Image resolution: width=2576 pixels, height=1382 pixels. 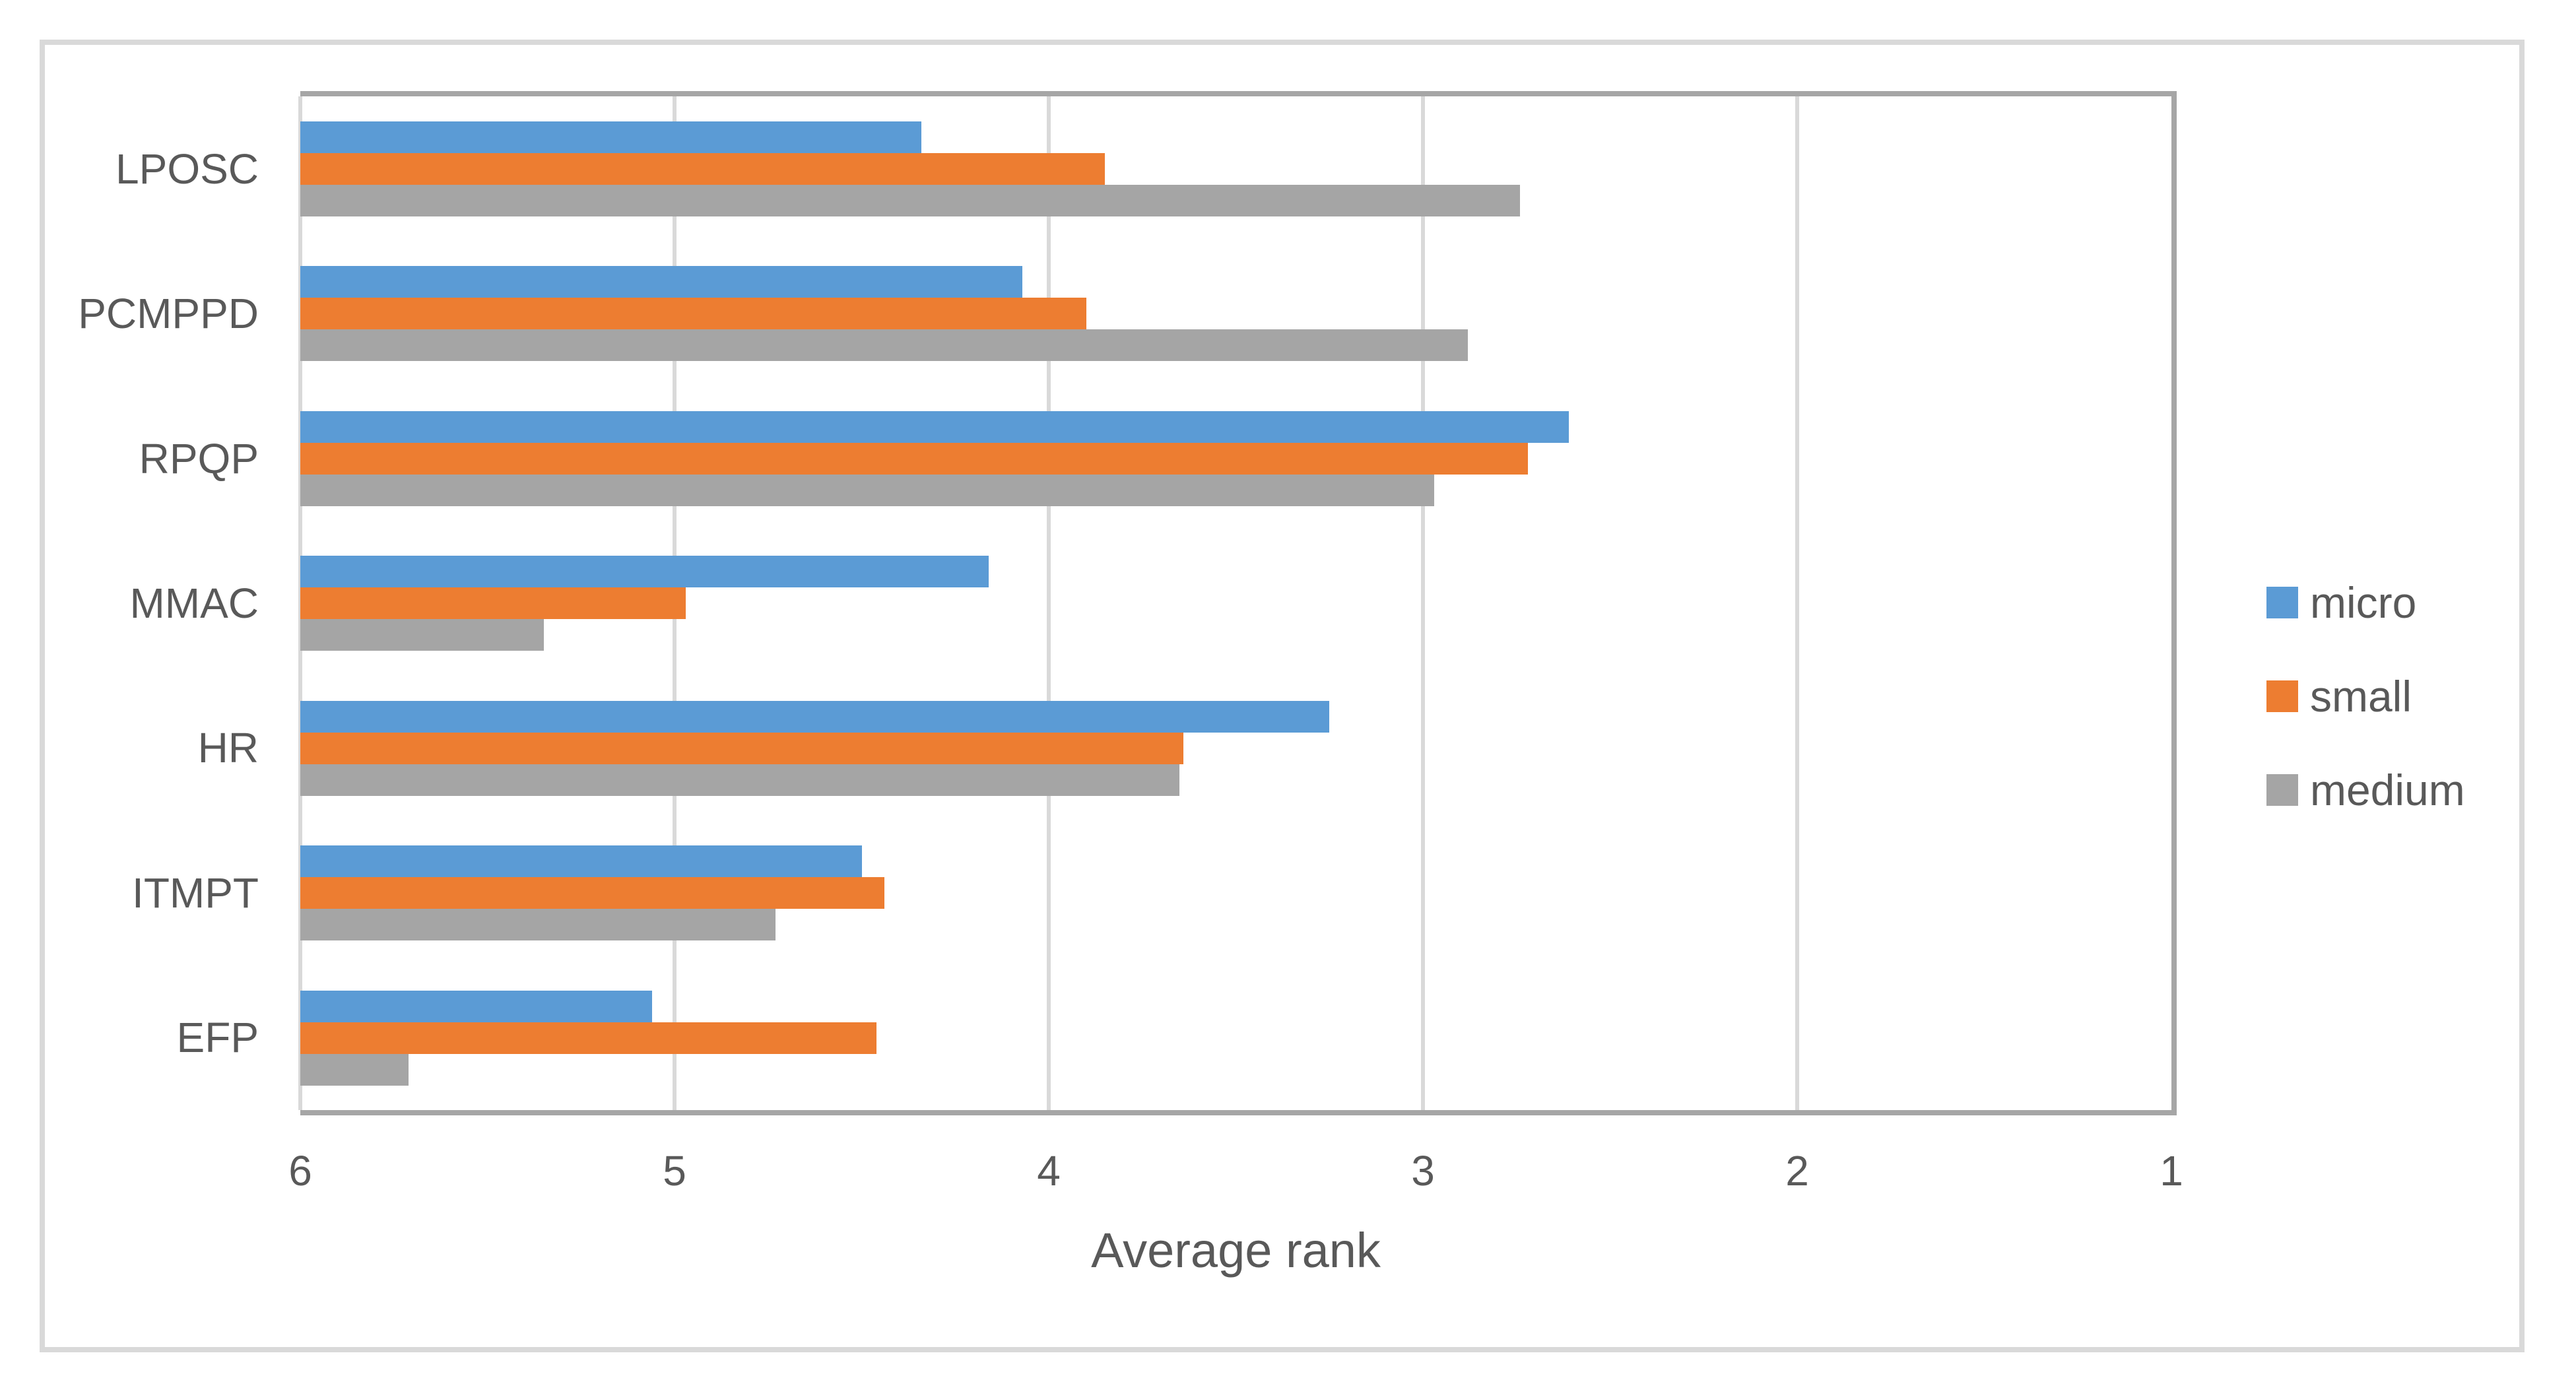 What do you see at coordinates (300, 1171) in the screenshot?
I see `x-tick-label-6: 6` at bounding box center [300, 1171].